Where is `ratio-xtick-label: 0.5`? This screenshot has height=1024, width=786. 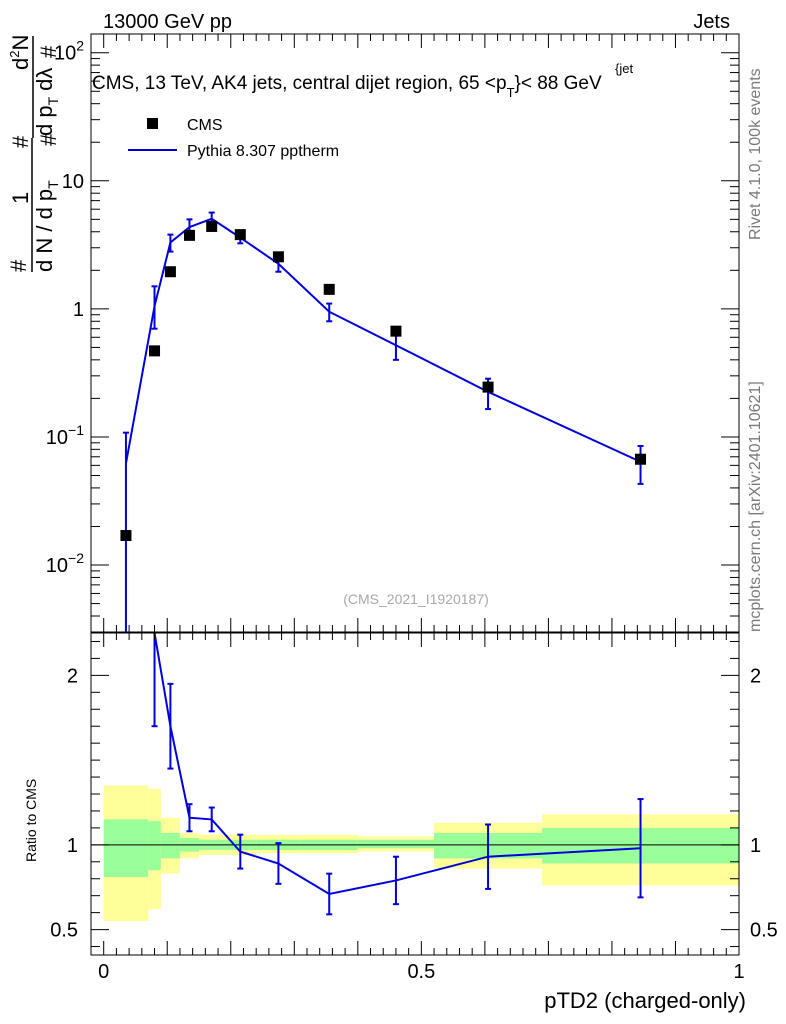
ratio-xtick-label: 0.5 is located at coordinates (421, 972).